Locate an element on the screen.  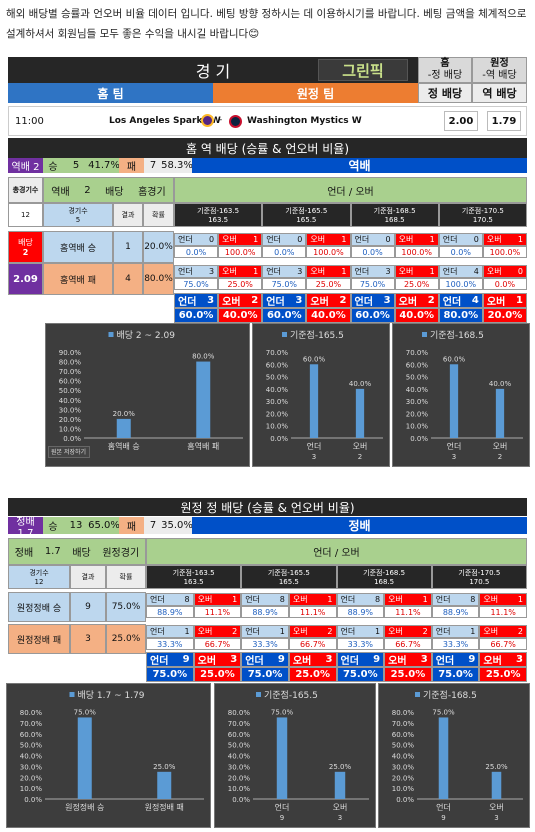
away-team-bar: 원정 팀 is located at coordinates (315, 93).